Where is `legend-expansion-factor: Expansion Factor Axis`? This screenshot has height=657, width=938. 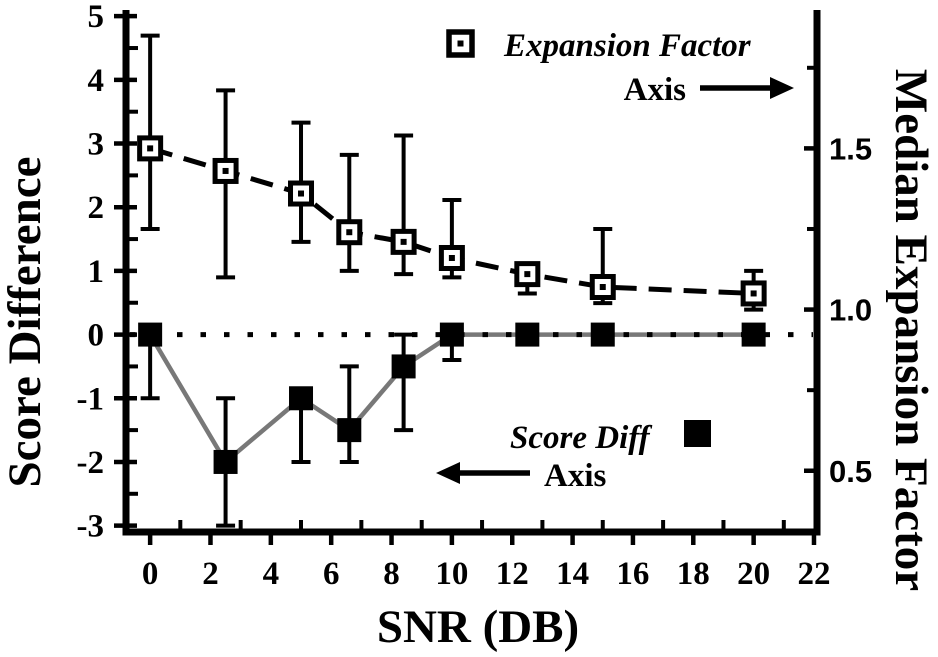 legend-expansion-factor: Expansion Factor Axis is located at coordinates (620, 68).